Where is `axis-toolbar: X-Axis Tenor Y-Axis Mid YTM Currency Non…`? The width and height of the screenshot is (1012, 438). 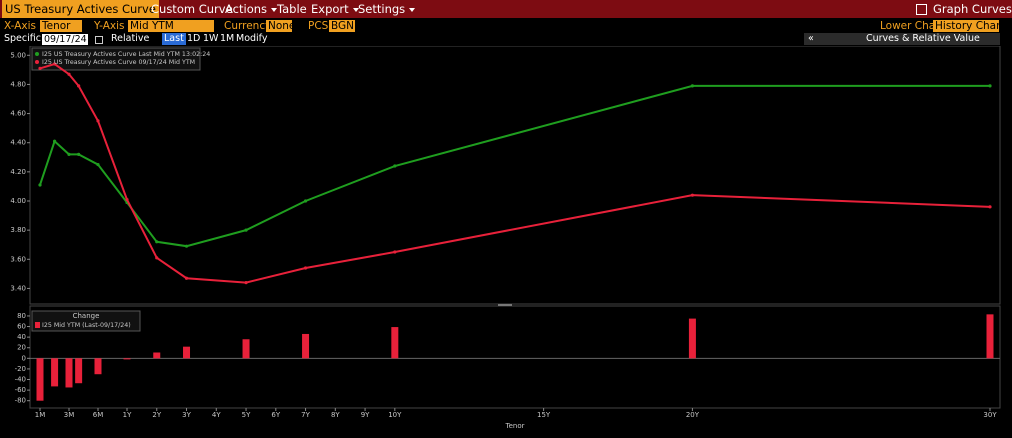
axis-toolbar: X-Axis Tenor Y-Axis Mid YTM Currency Non… is located at coordinates (506, 26).